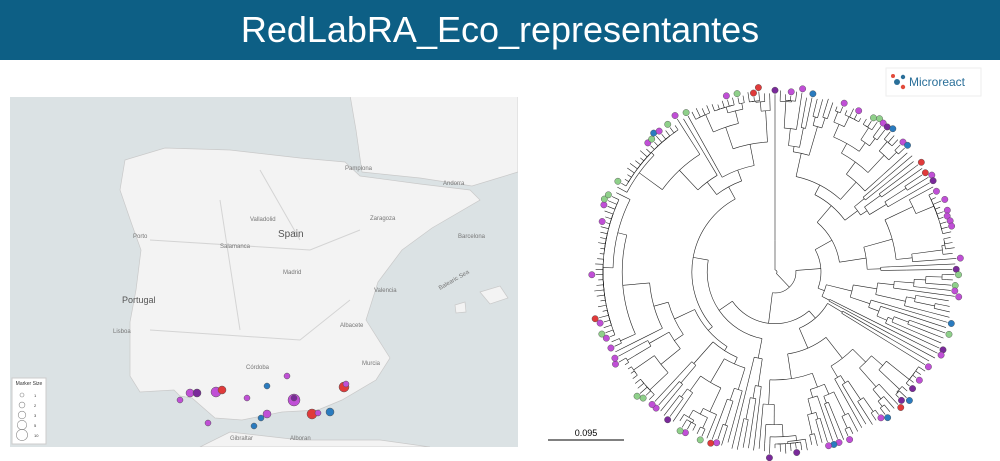 This screenshot has height=461, width=1000. I want to click on city-label: Valladolid, so click(263, 220).